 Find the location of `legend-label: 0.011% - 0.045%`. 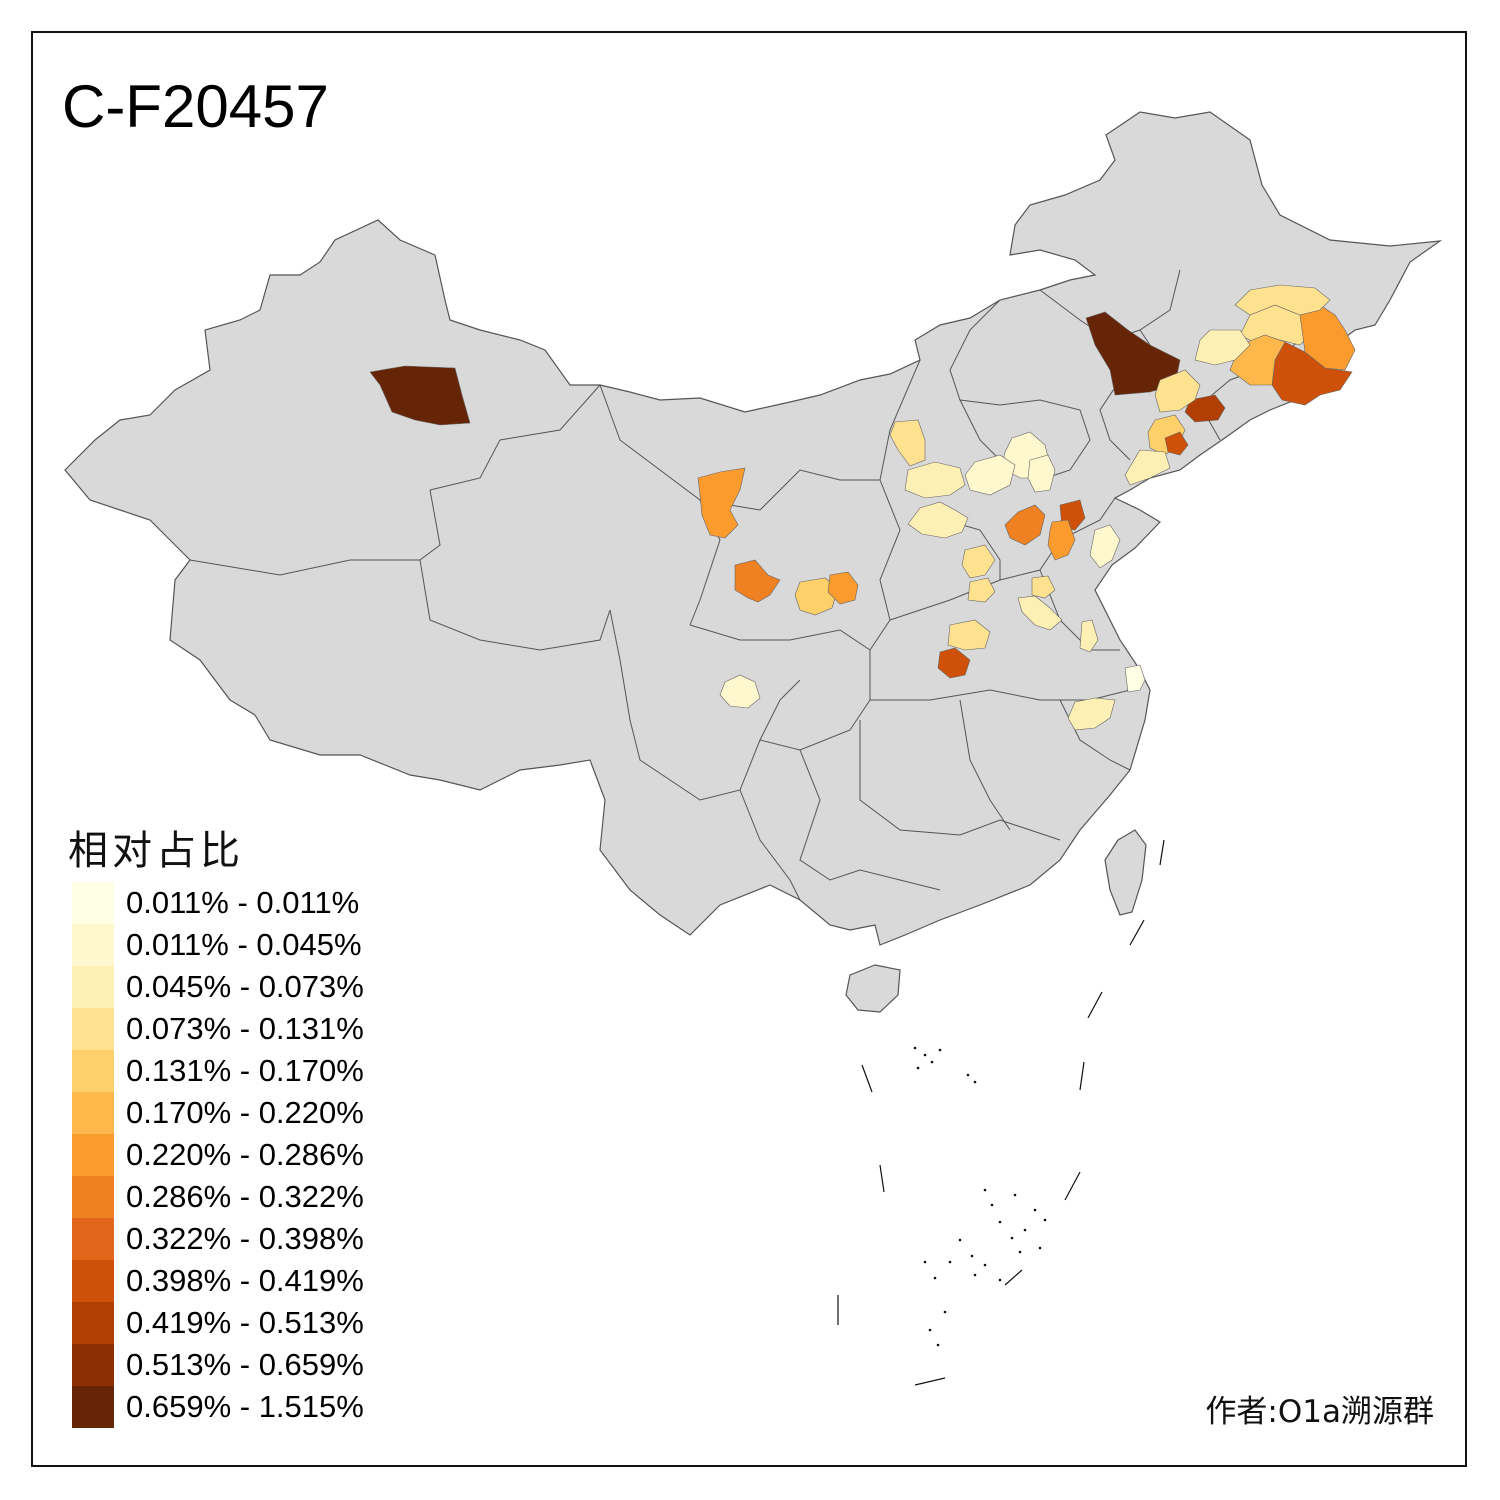

legend-label: 0.011% - 0.045% is located at coordinates (244, 944).